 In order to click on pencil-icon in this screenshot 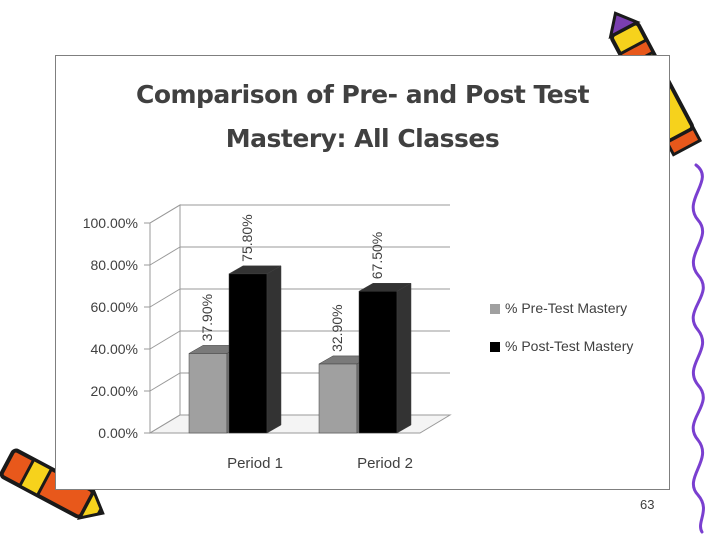, I will do `click(52, 484)`.